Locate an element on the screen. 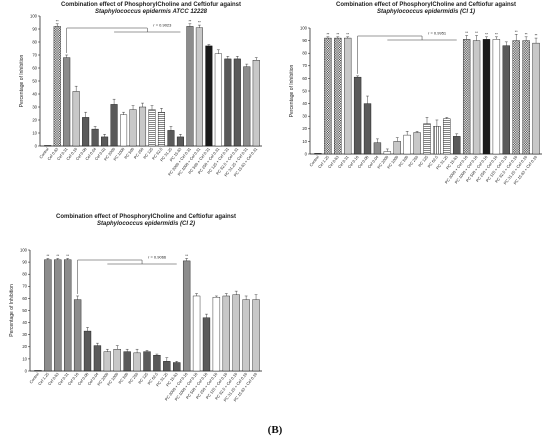 The image size is (550, 441). y-tick-label: 100 is located at coordinates (304, 27).